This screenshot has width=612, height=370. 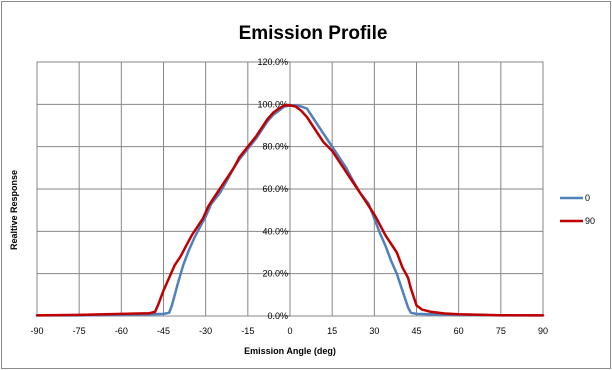 What do you see at coordinates (272, 104) in the screenshot?
I see `y-tick-label: 100.0%` at bounding box center [272, 104].